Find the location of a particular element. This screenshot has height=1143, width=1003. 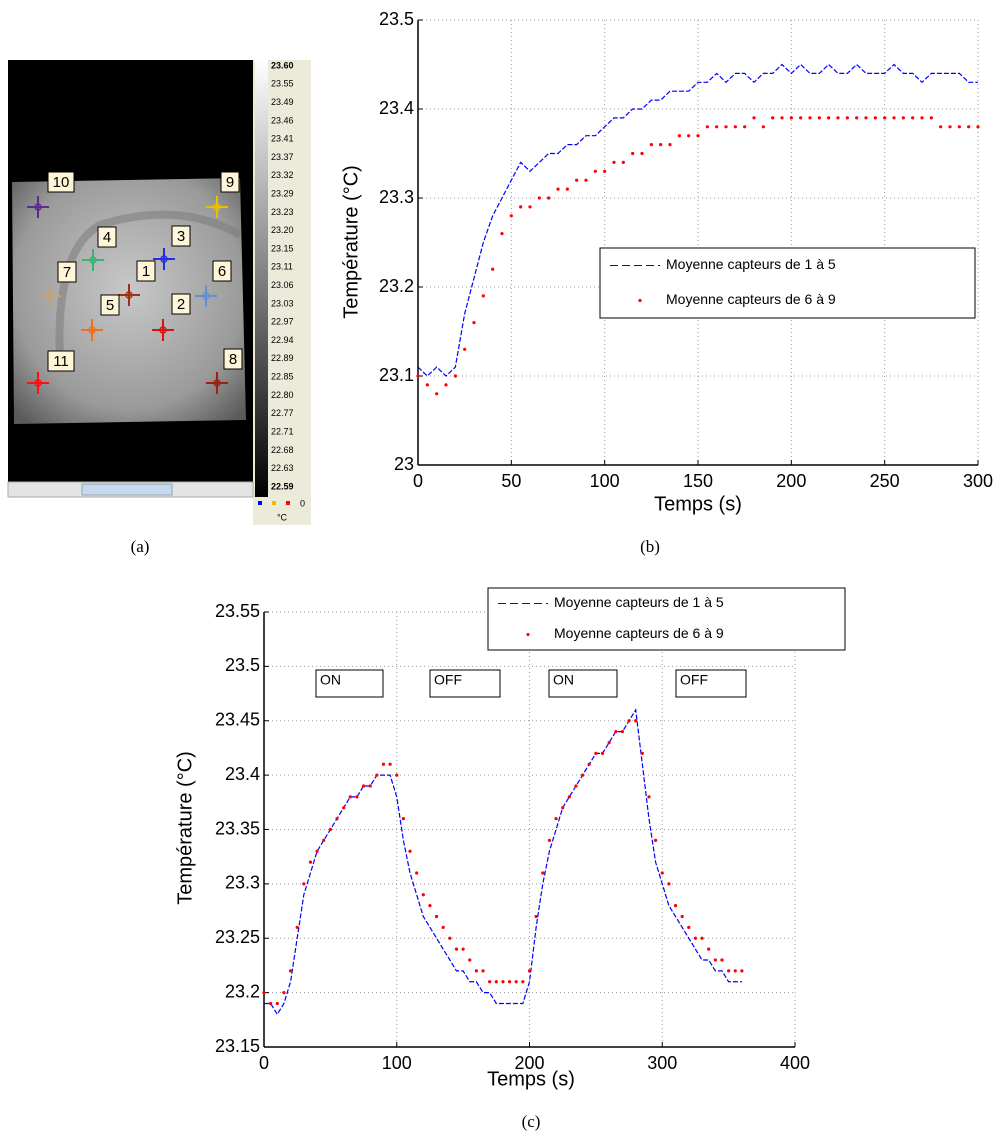

sensor-label: 1 is located at coordinates (146, 271).